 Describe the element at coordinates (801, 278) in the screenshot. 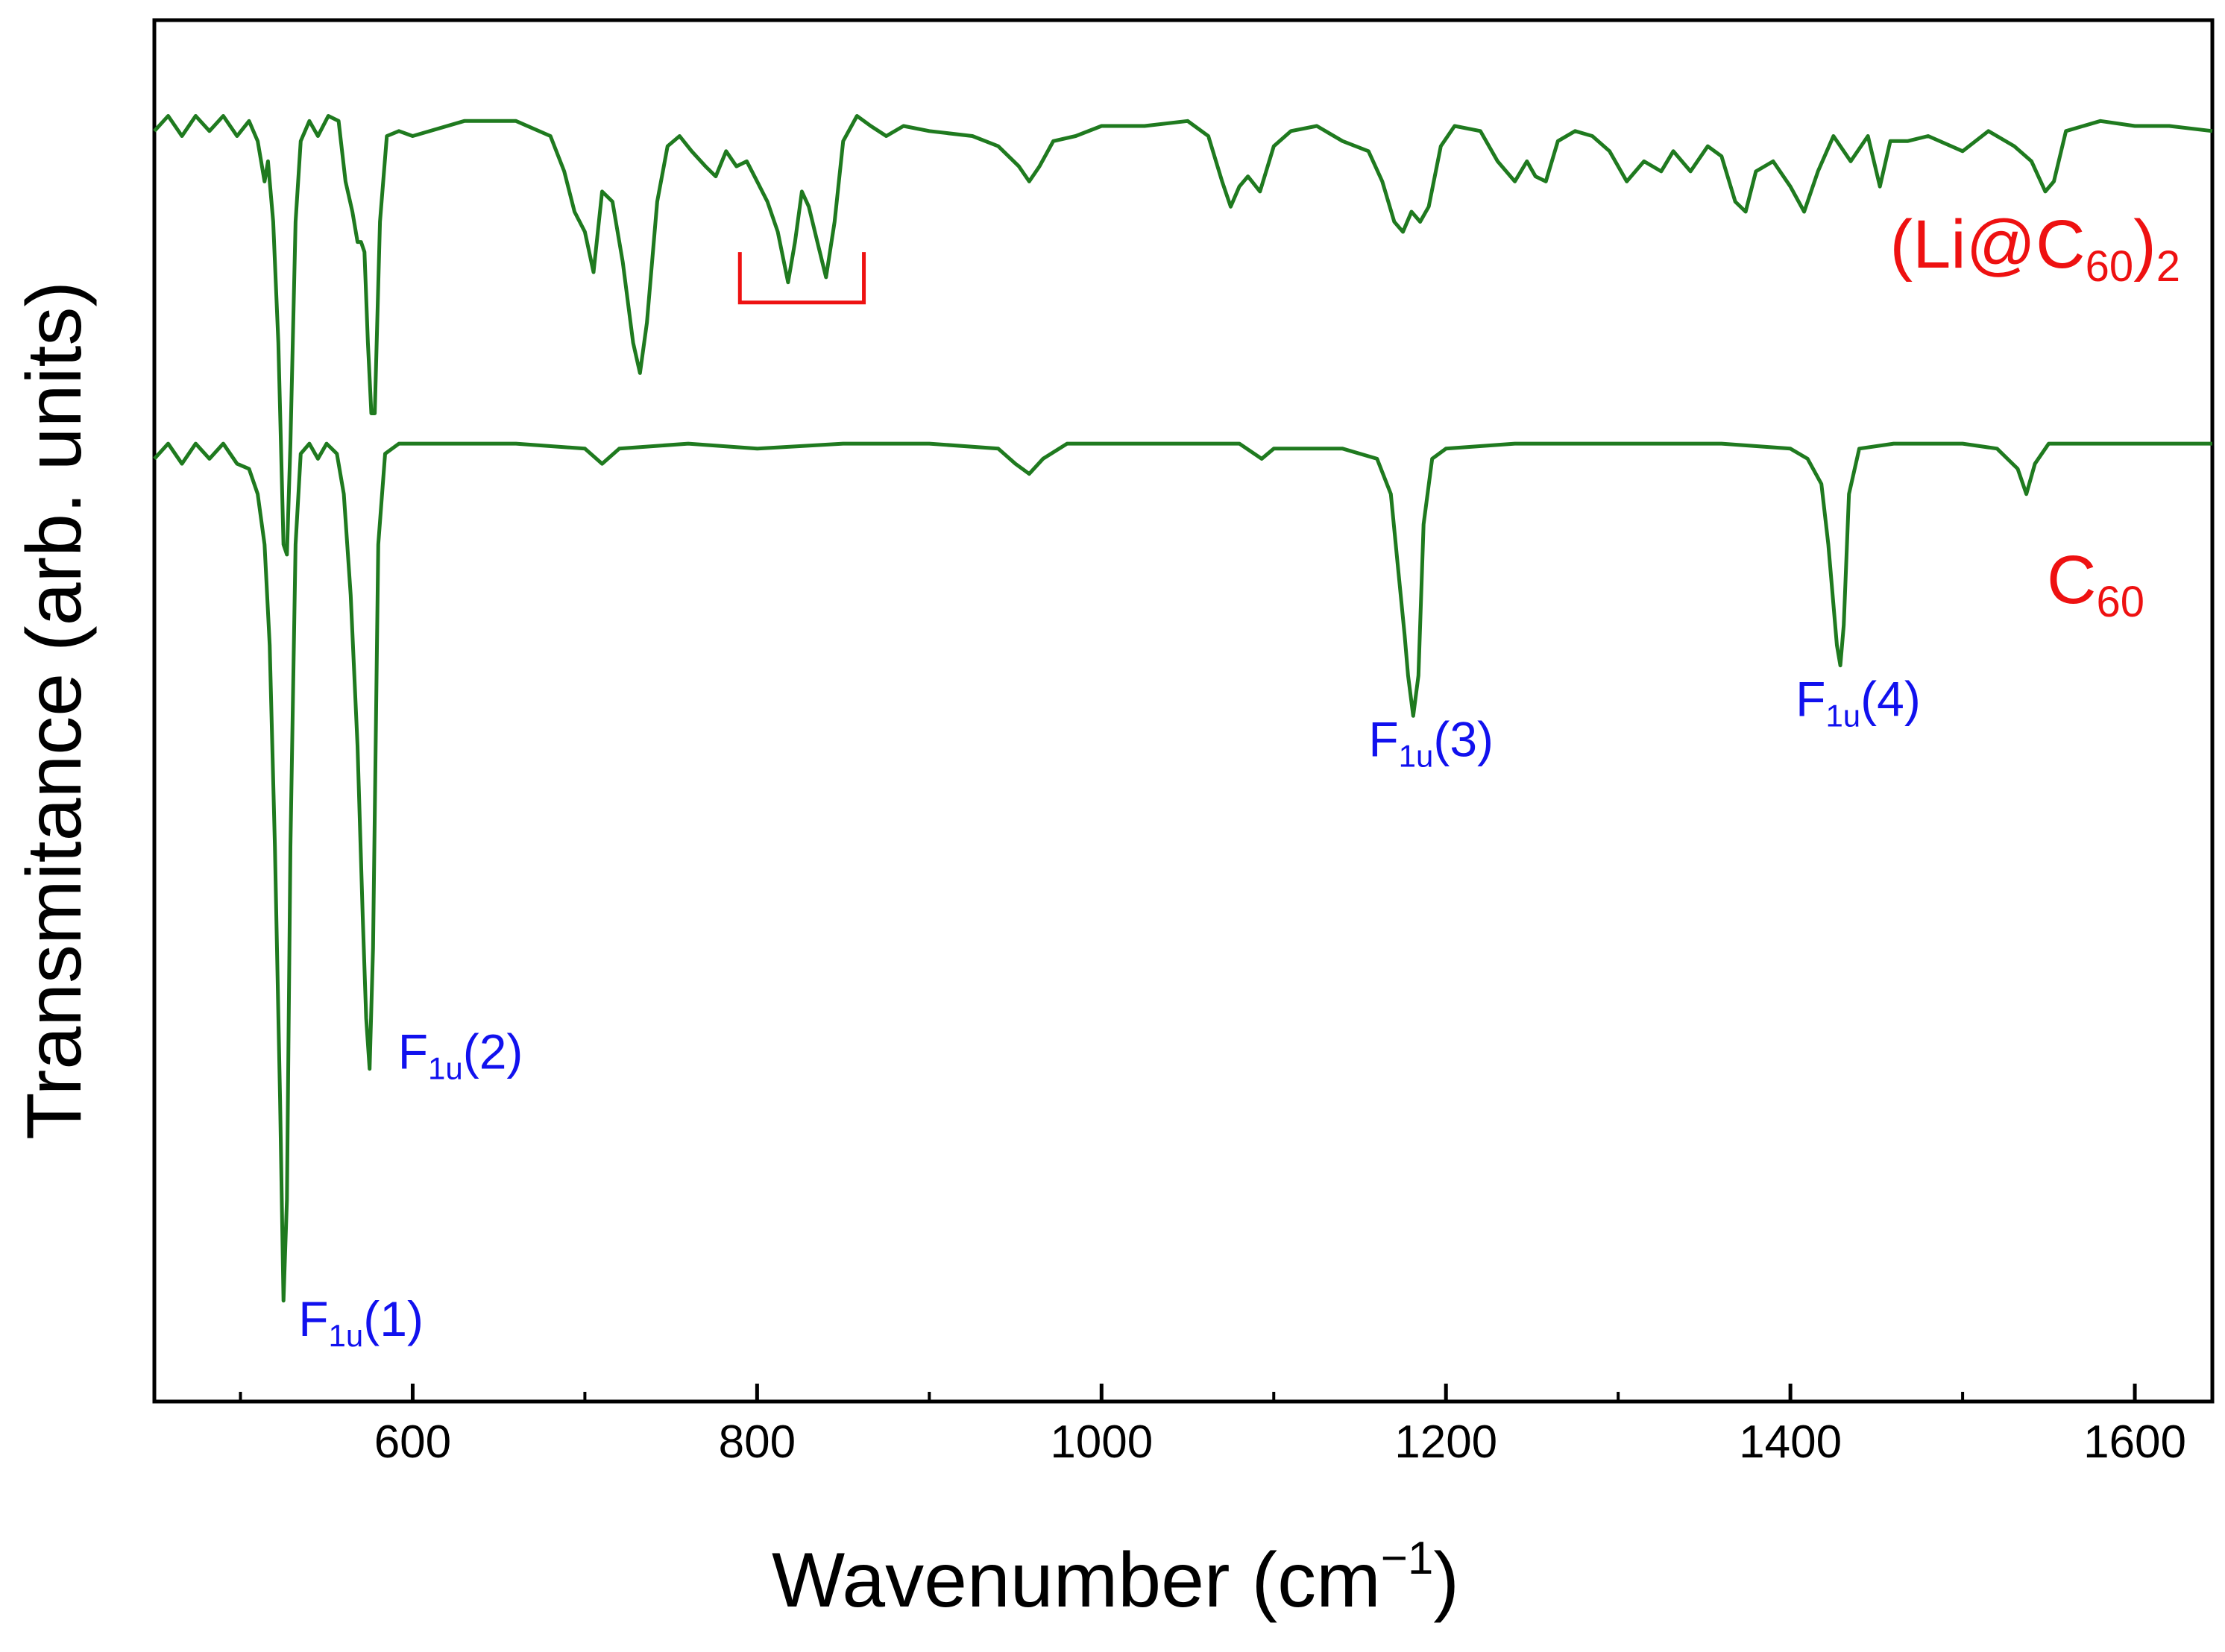

I see `doublet-bracket` at that location.